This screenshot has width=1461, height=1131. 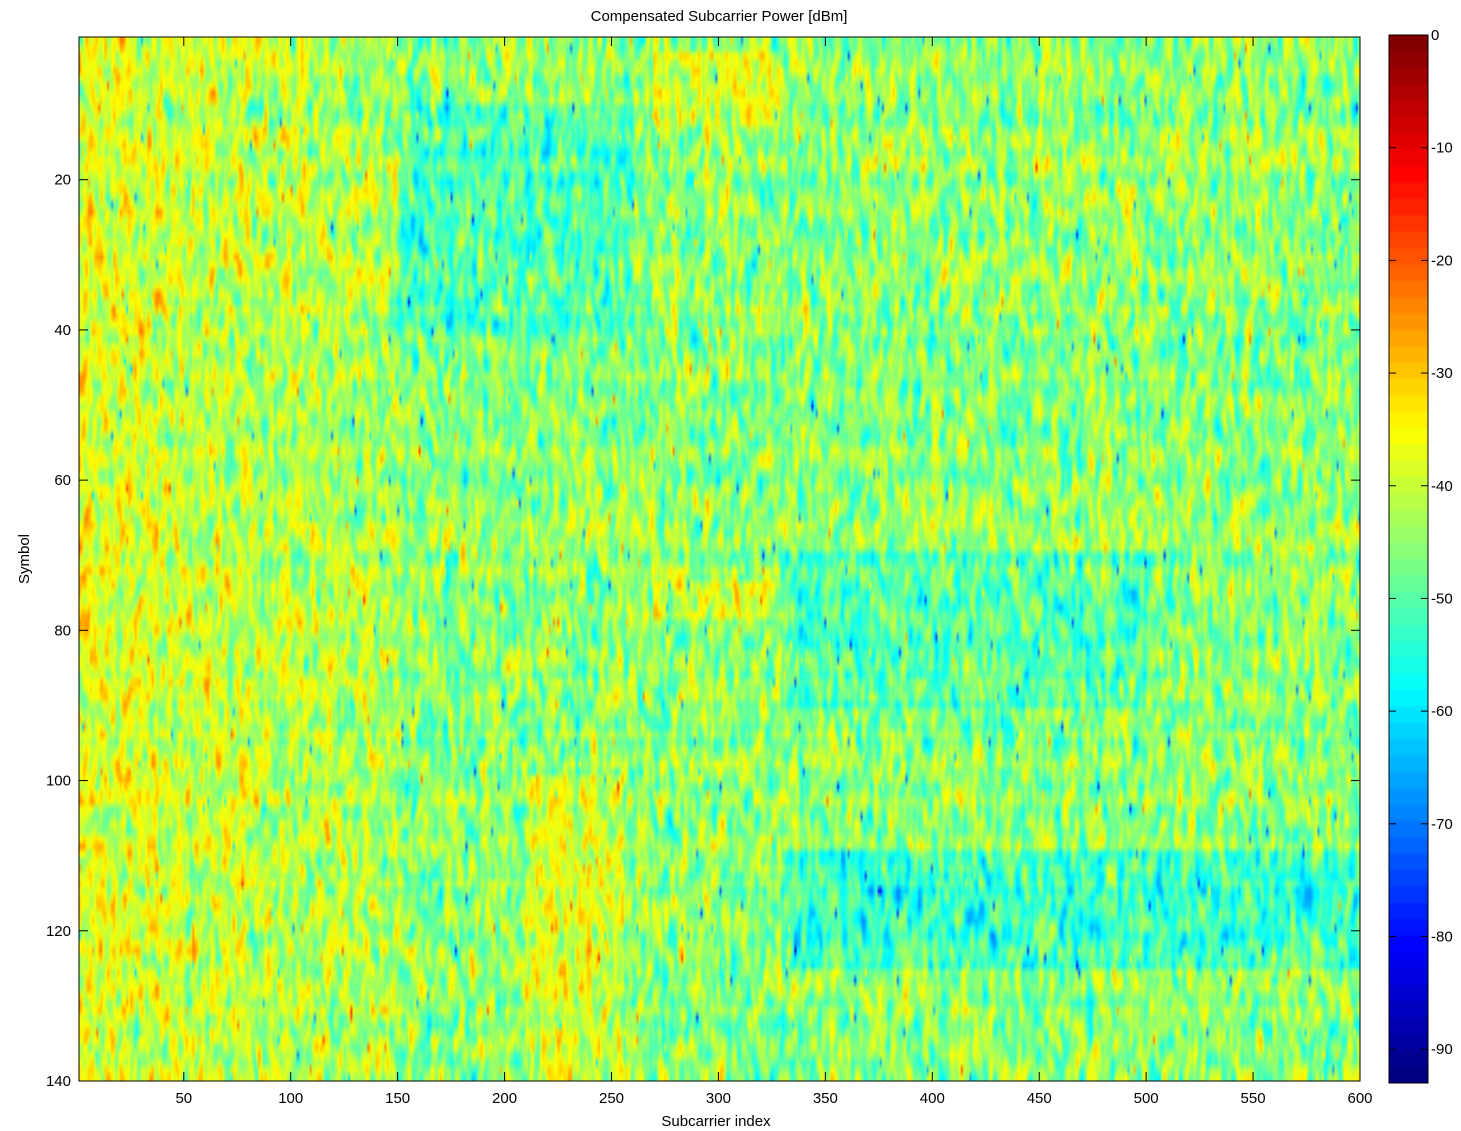 I want to click on x-tick: 350, so click(x=825, y=572).